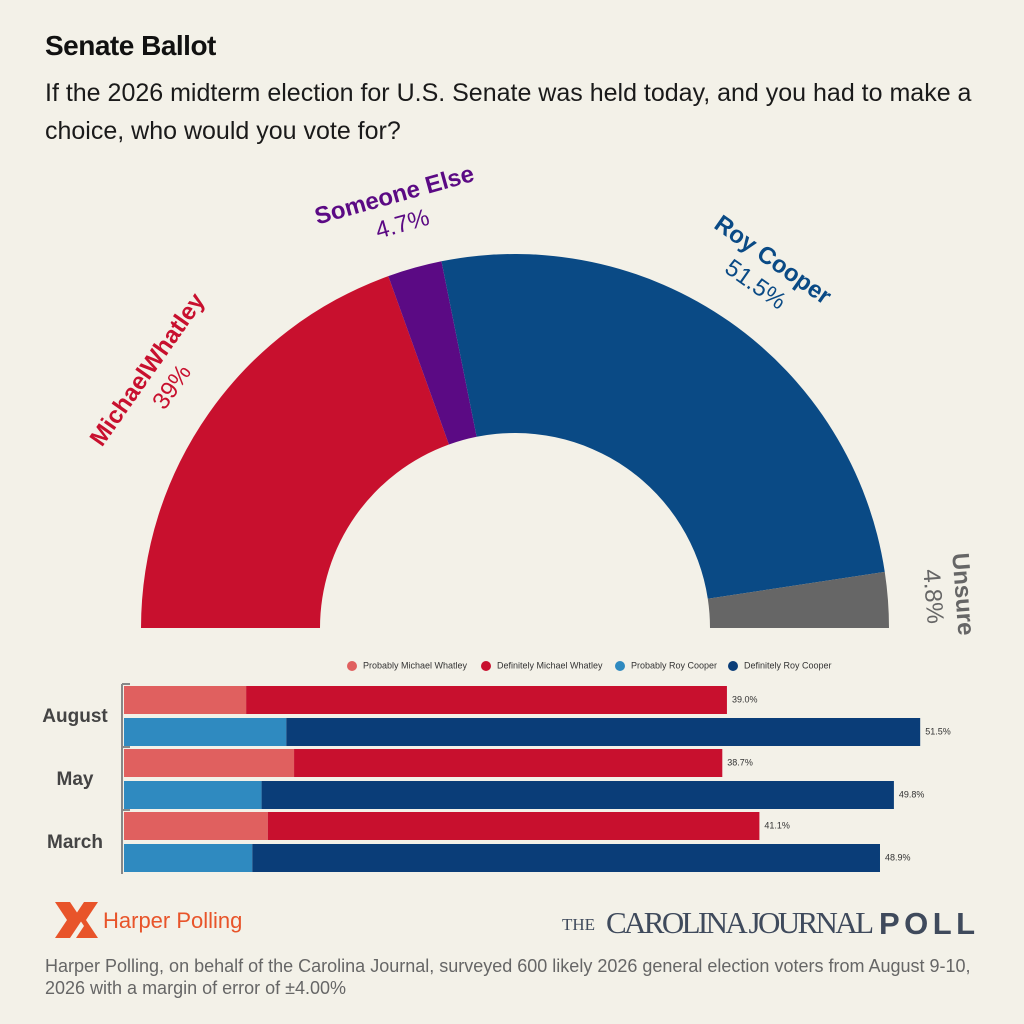  I want to click on category-label: May, so click(75, 779).